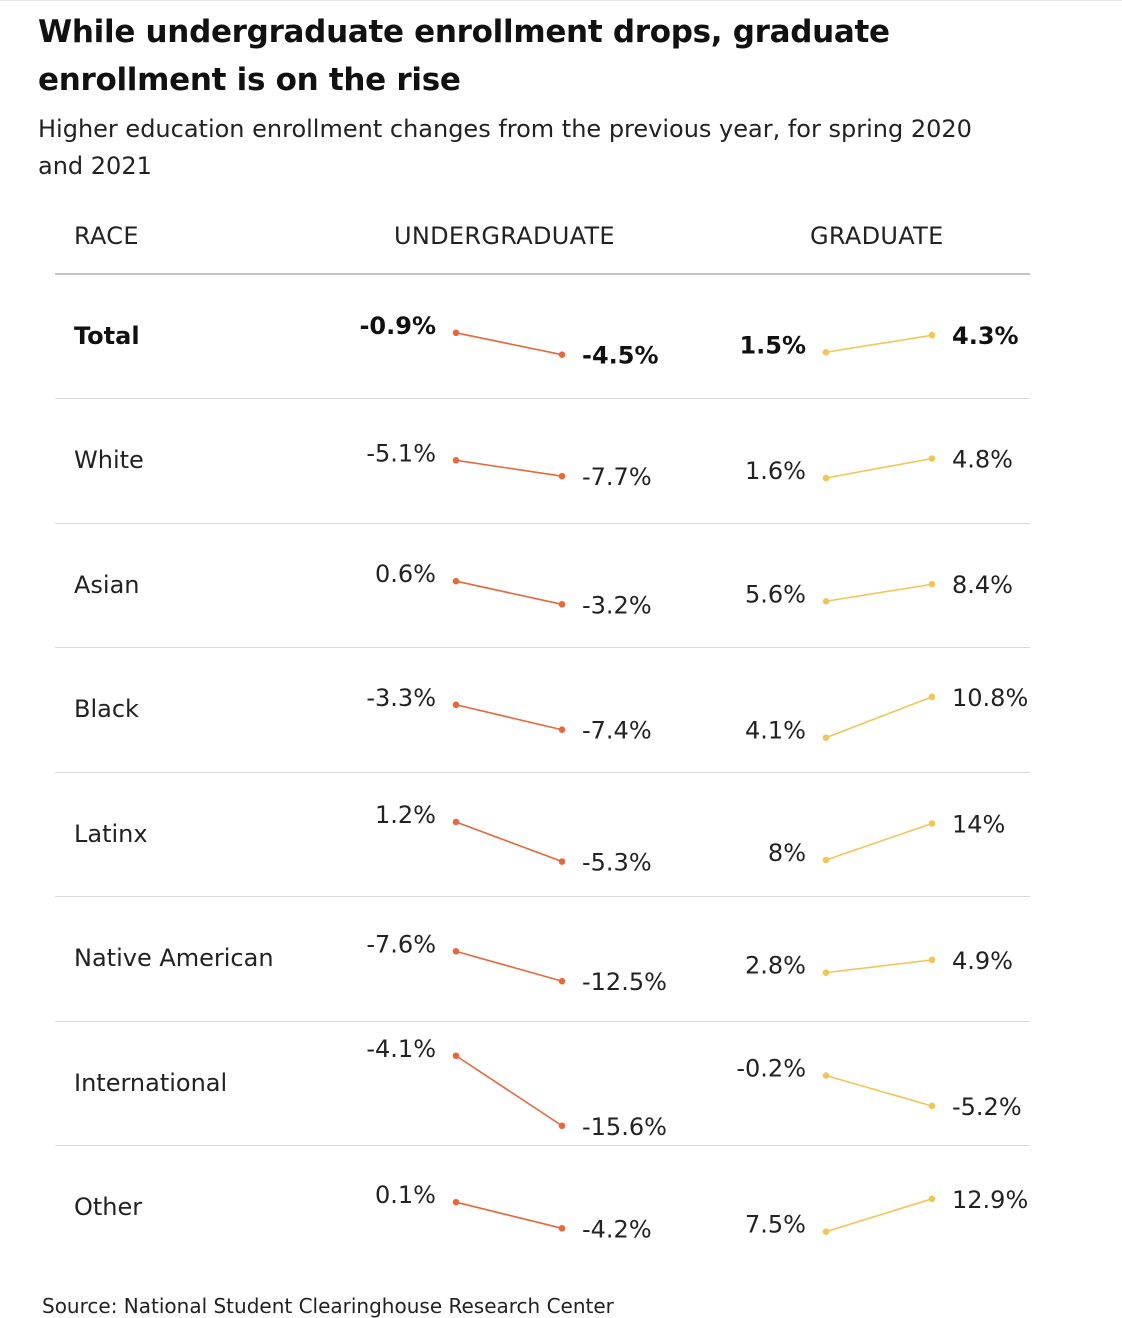 Image resolution: width=1122 pixels, height=1318 pixels. What do you see at coordinates (401, 453) in the screenshot?
I see `undergraduate-start-label: -5.1%` at bounding box center [401, 453].